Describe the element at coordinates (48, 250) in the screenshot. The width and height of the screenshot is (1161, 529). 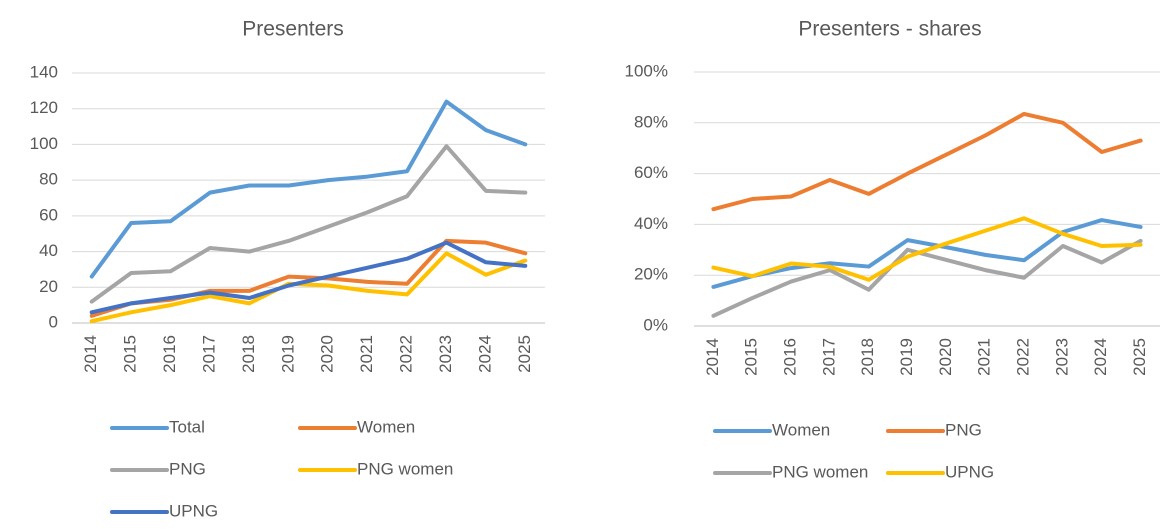
I see `y-tick-label: 40` at that location.